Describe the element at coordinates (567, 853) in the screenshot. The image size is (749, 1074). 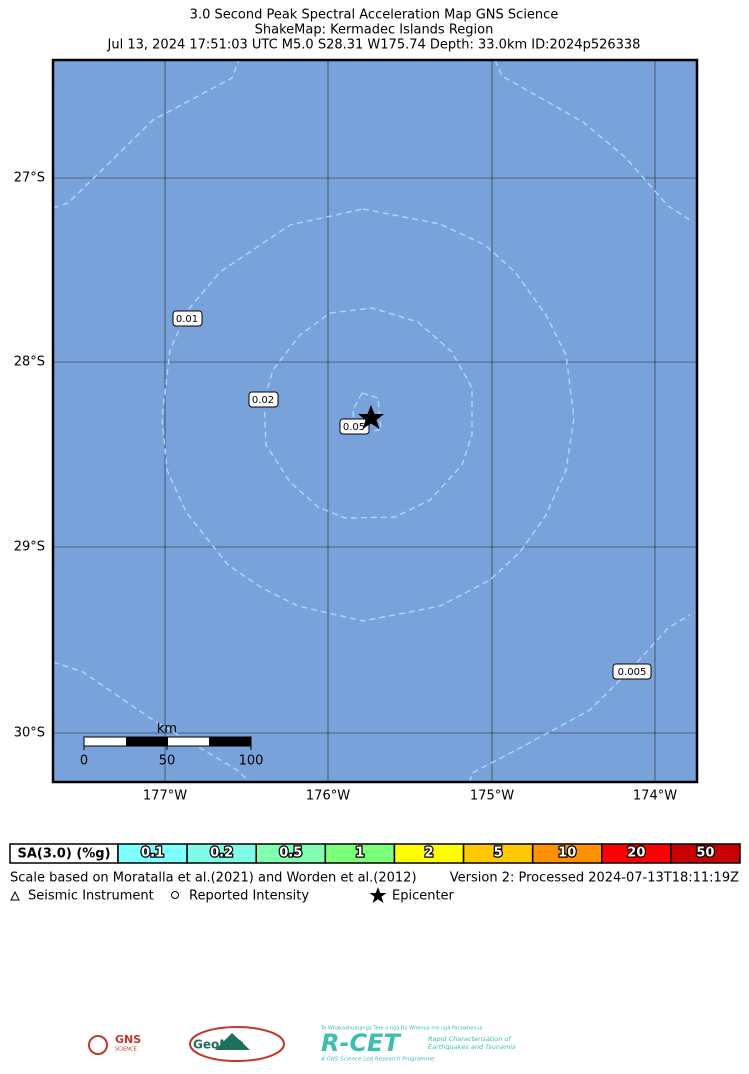
I see `legend-label: 10` at that location.